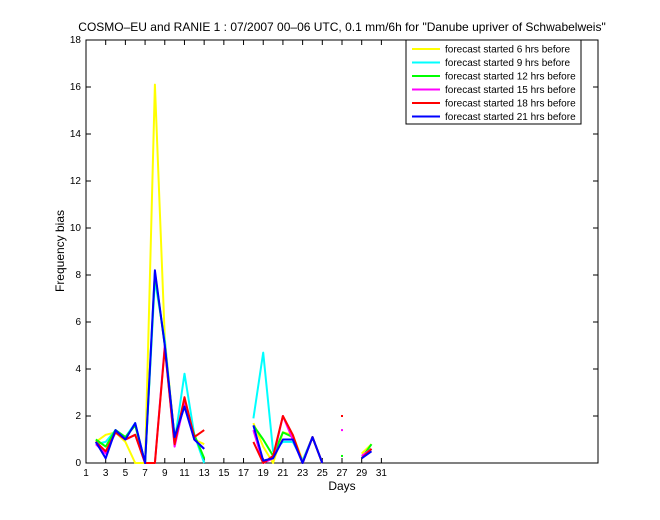 Image resolution: width=660 pixels, height=520 pixels. What do you see at coordinates (60, 251) in the screenshot?
I see `y-axis-label: Frequency bias` at bounding box center [60, 251].